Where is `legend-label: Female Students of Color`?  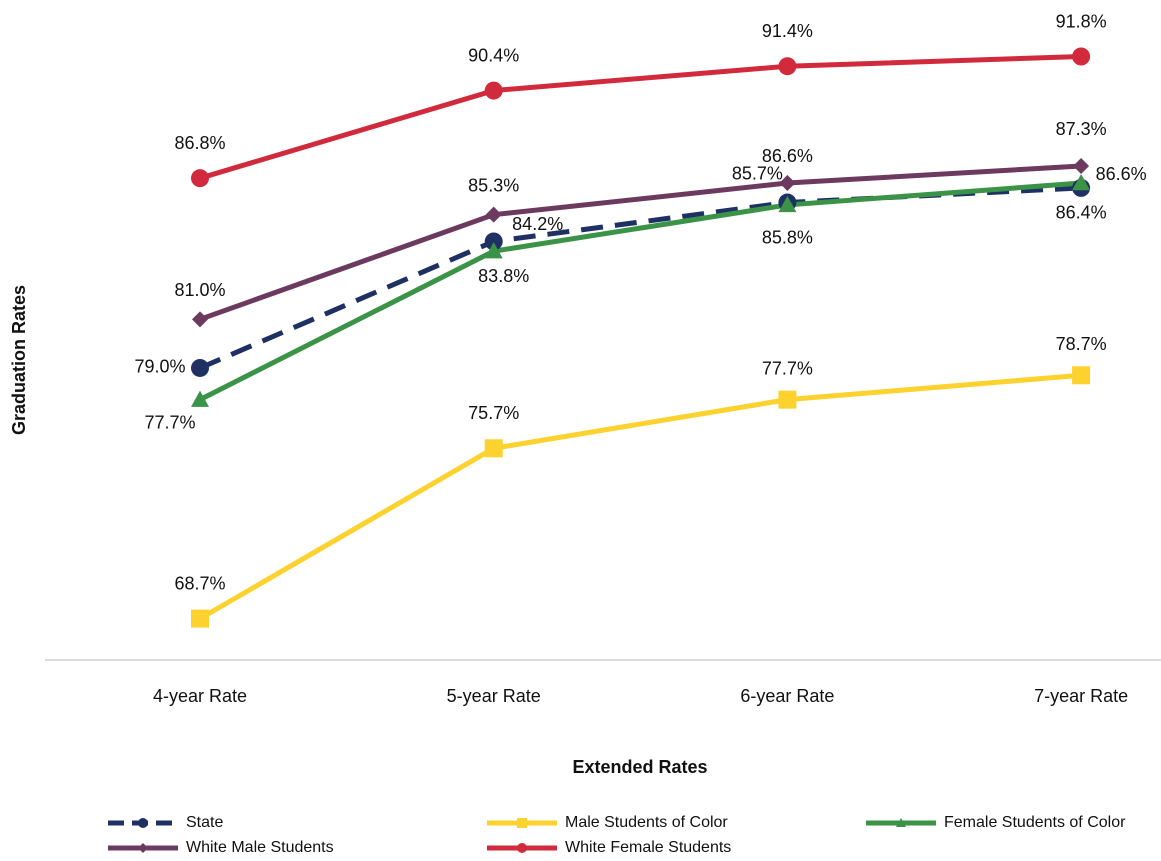
legend-label: Female Students of Color is located at coordinates (1035, 822).